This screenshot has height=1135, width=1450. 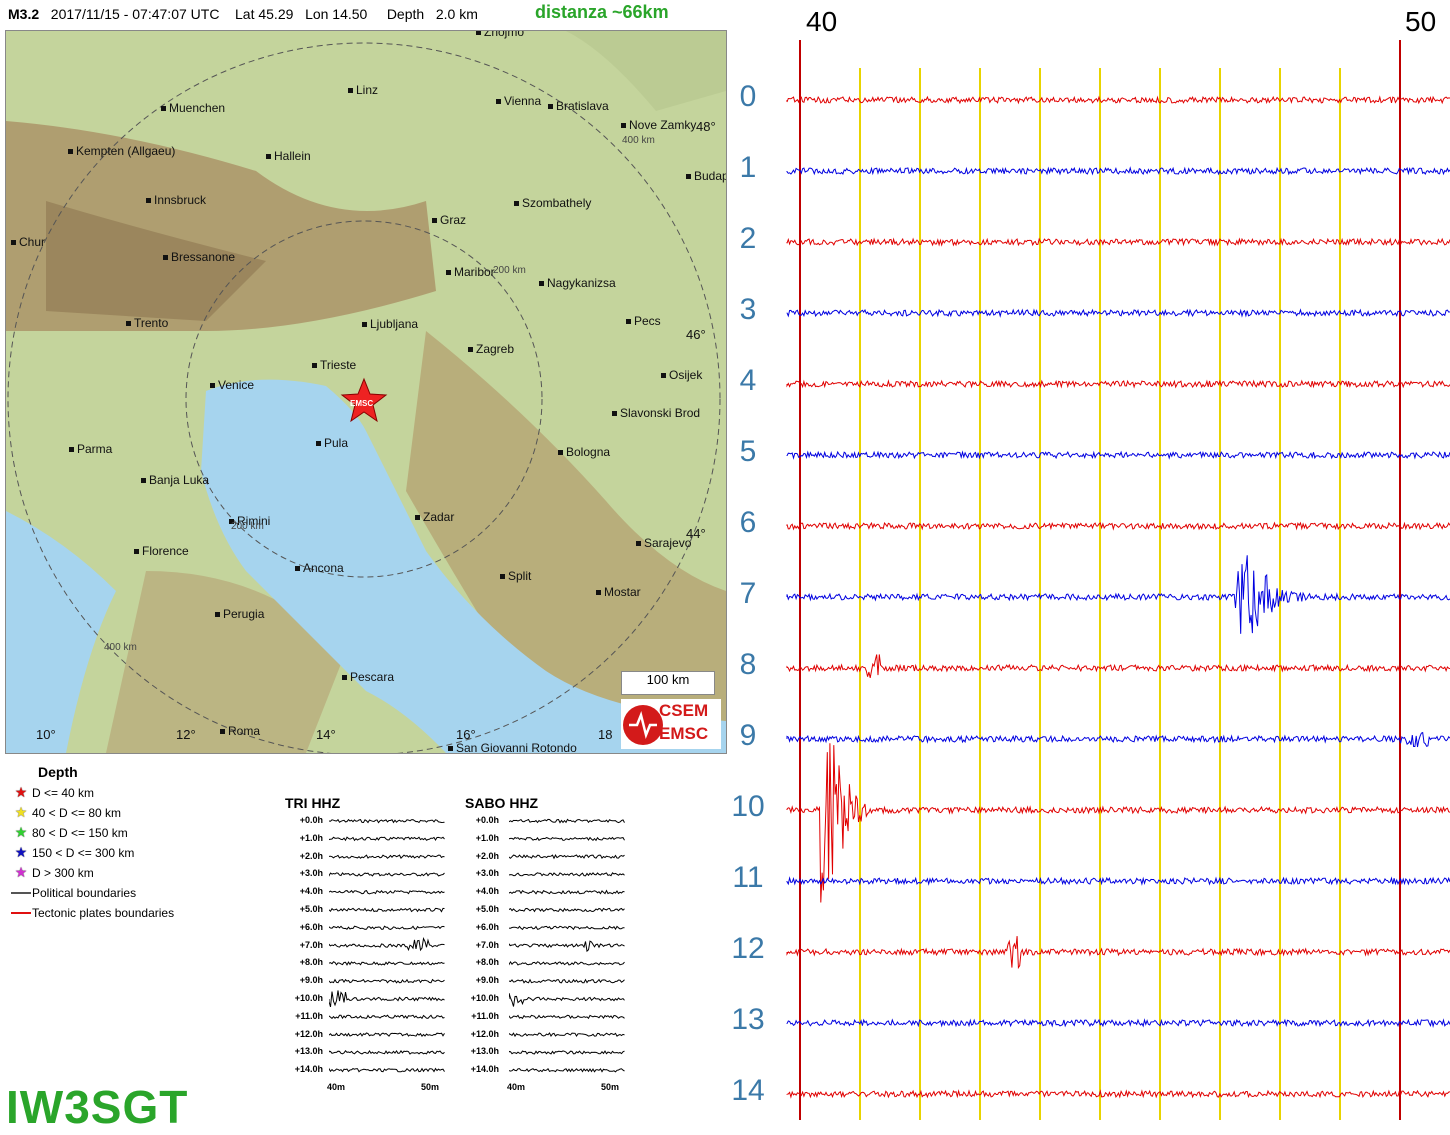 I want to click on map-city: Znojmo, so click(x=500, y=35).